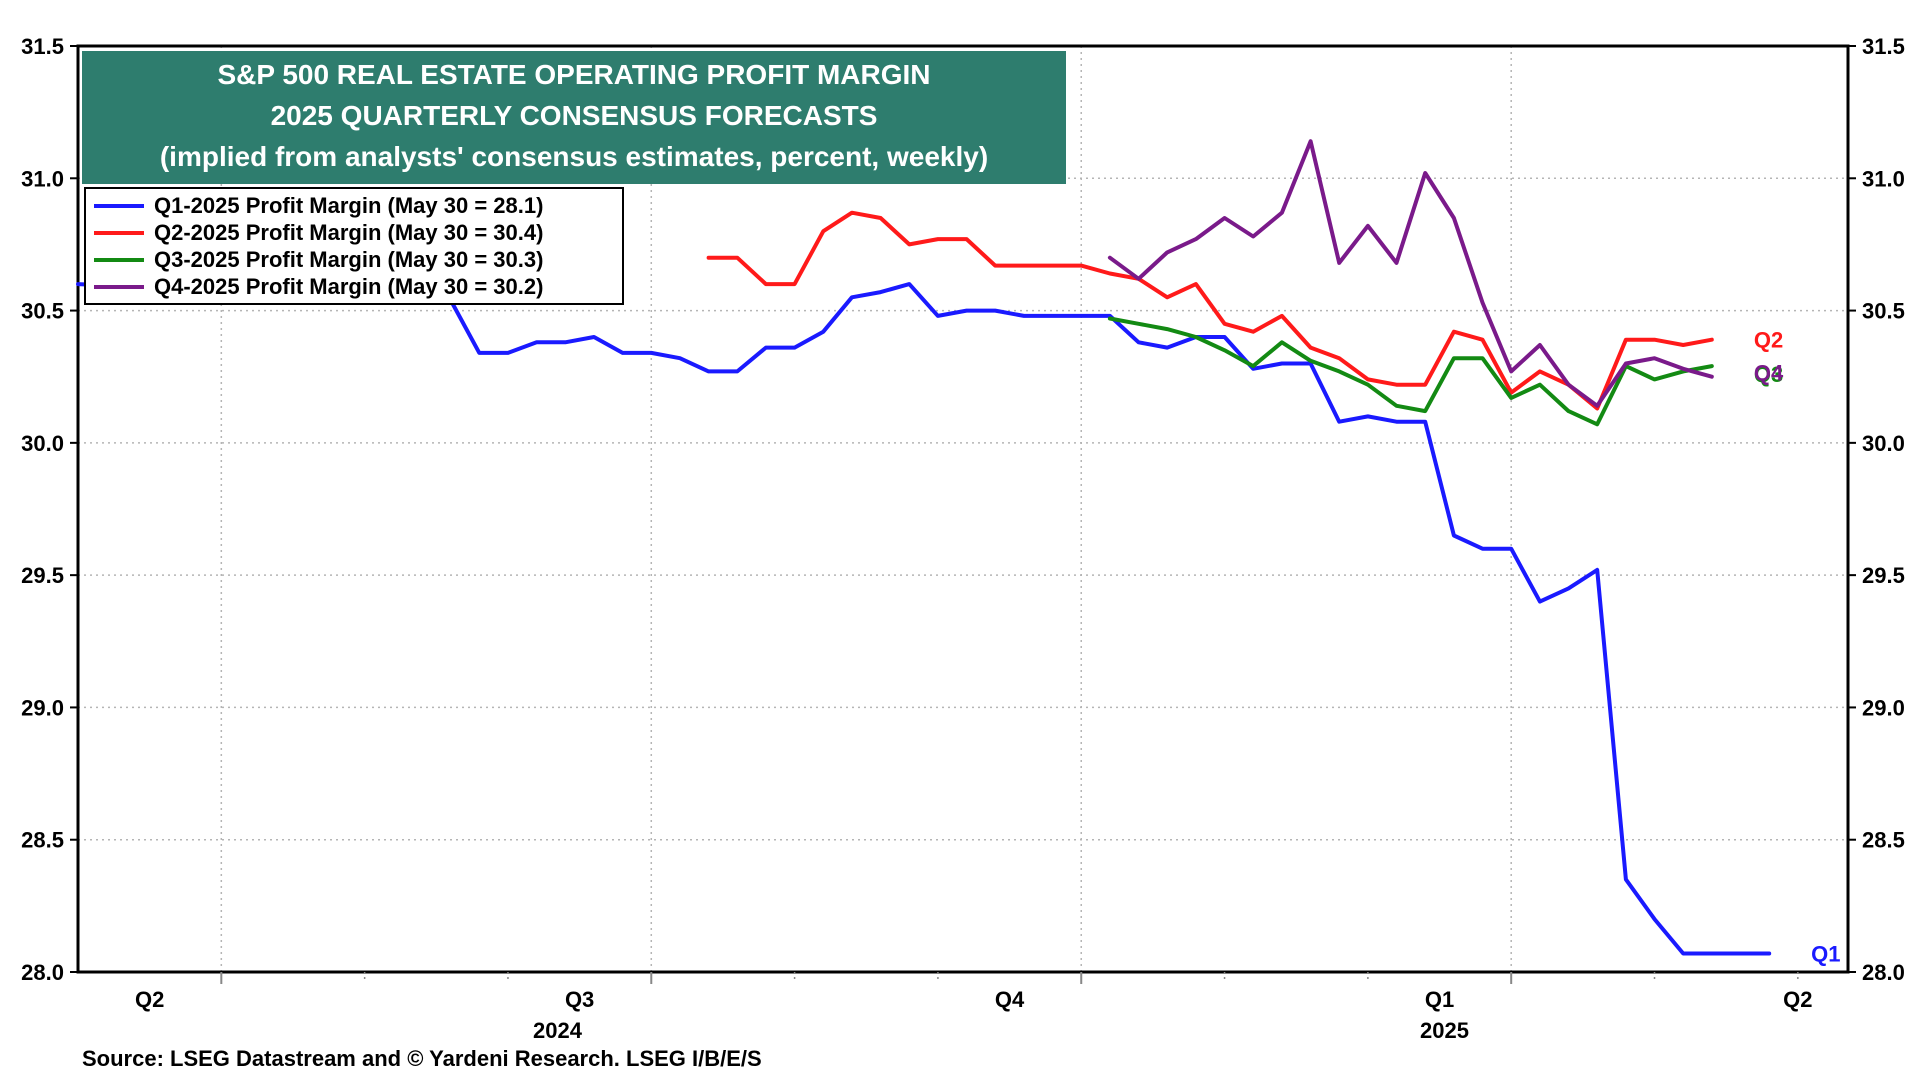 Image resolution: width=1920 pixels, height=1080 pixels. What do you see at coordinates (579, 999) in the screenshot?
I see `x-tick-label-quarter: Q3` at bounding box center [579, 999].